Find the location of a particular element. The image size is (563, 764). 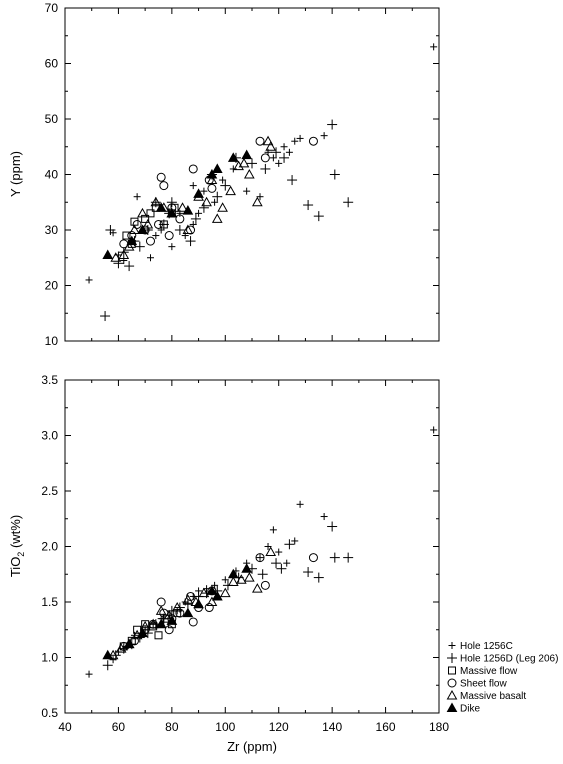

legend-marker-plus-small is located at coordinates (452, 645).